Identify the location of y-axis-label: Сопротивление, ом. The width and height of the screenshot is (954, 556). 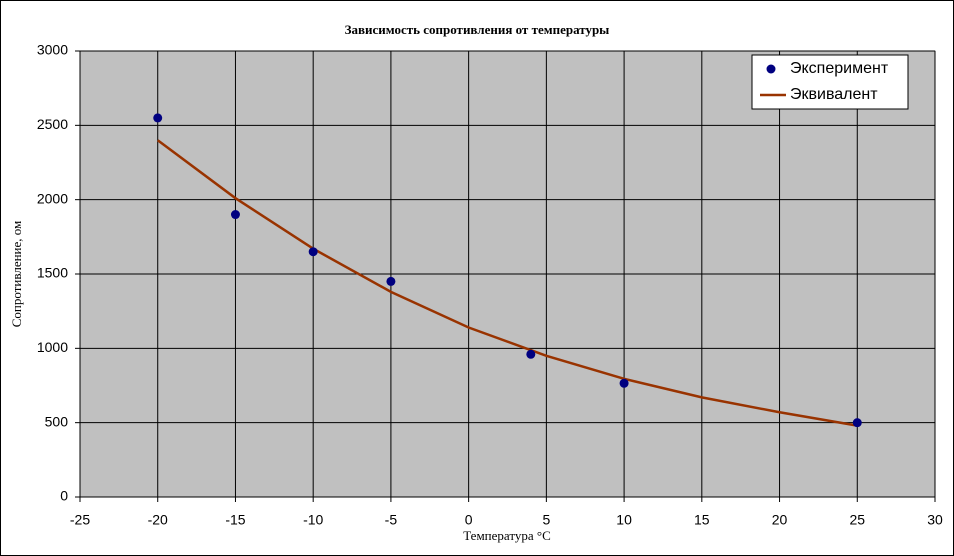
(16, 274).